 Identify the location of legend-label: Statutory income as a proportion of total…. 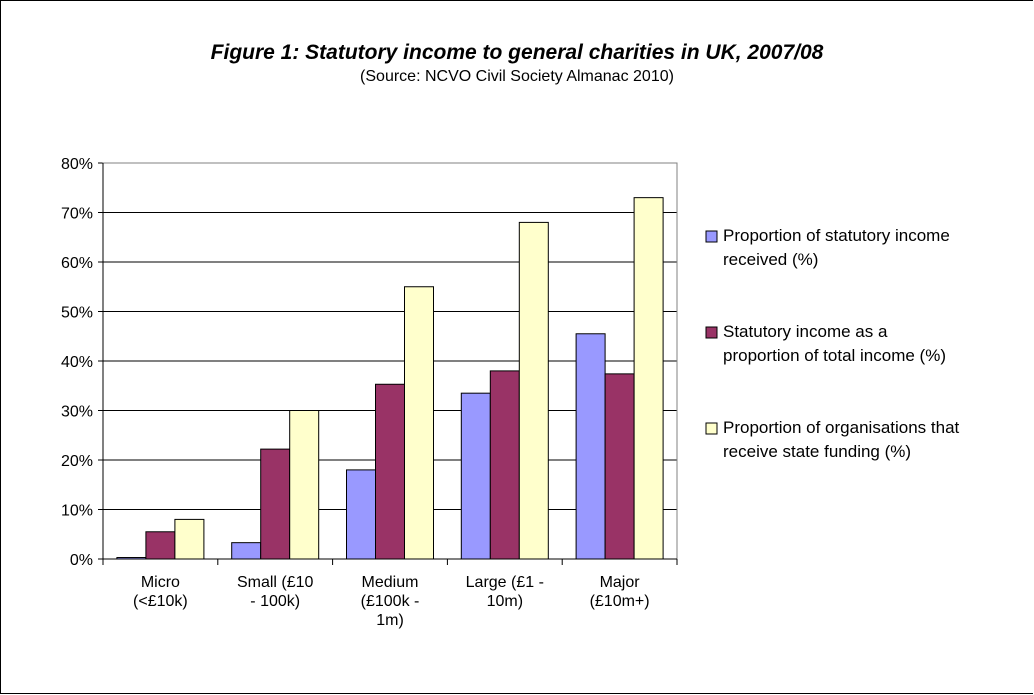
(834, 343).